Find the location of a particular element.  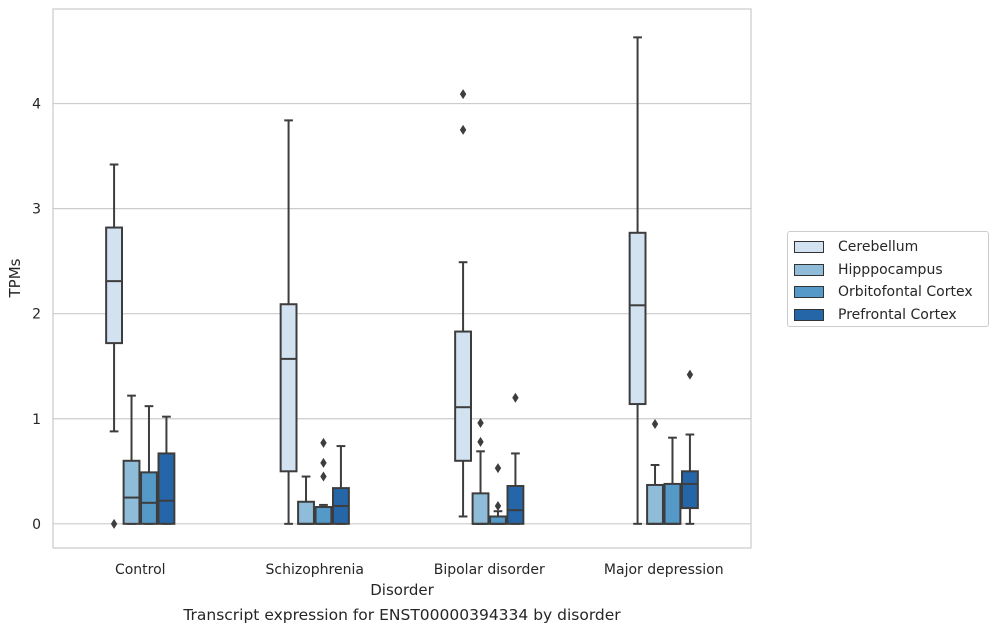

box-hipppocampus-schizophrenia is located at coordinates (306, 500).